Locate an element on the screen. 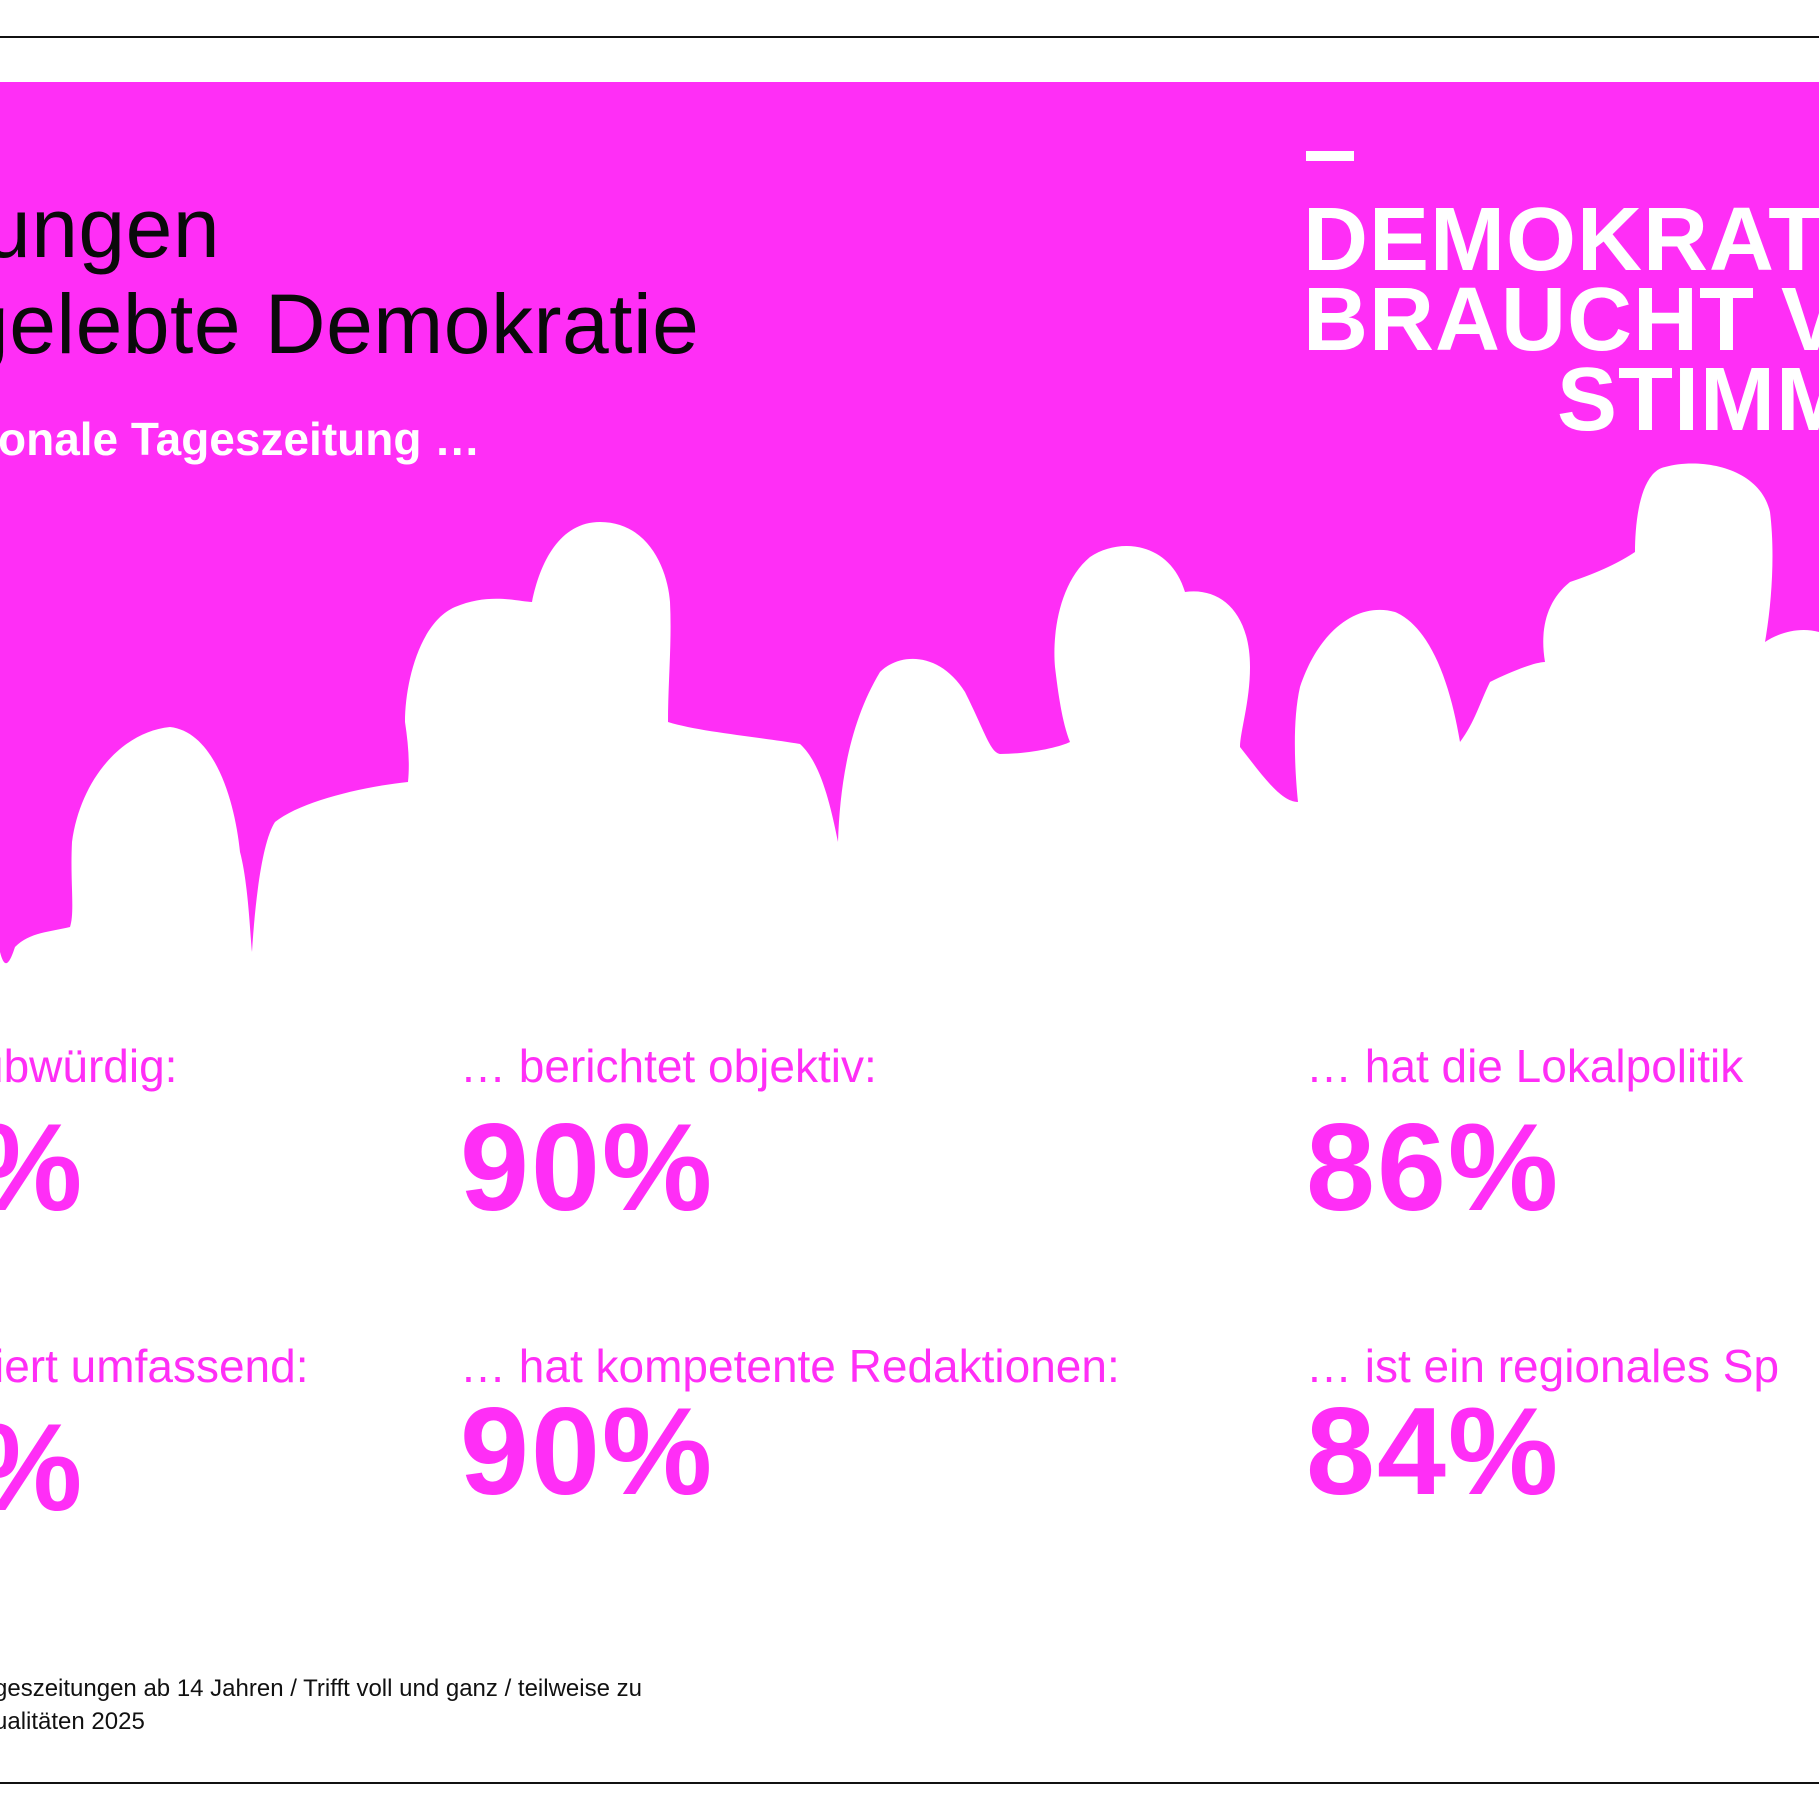  stat-regional-mirror: … ist ein regionales Sp 84% is located at coordinates (1542, 1427).